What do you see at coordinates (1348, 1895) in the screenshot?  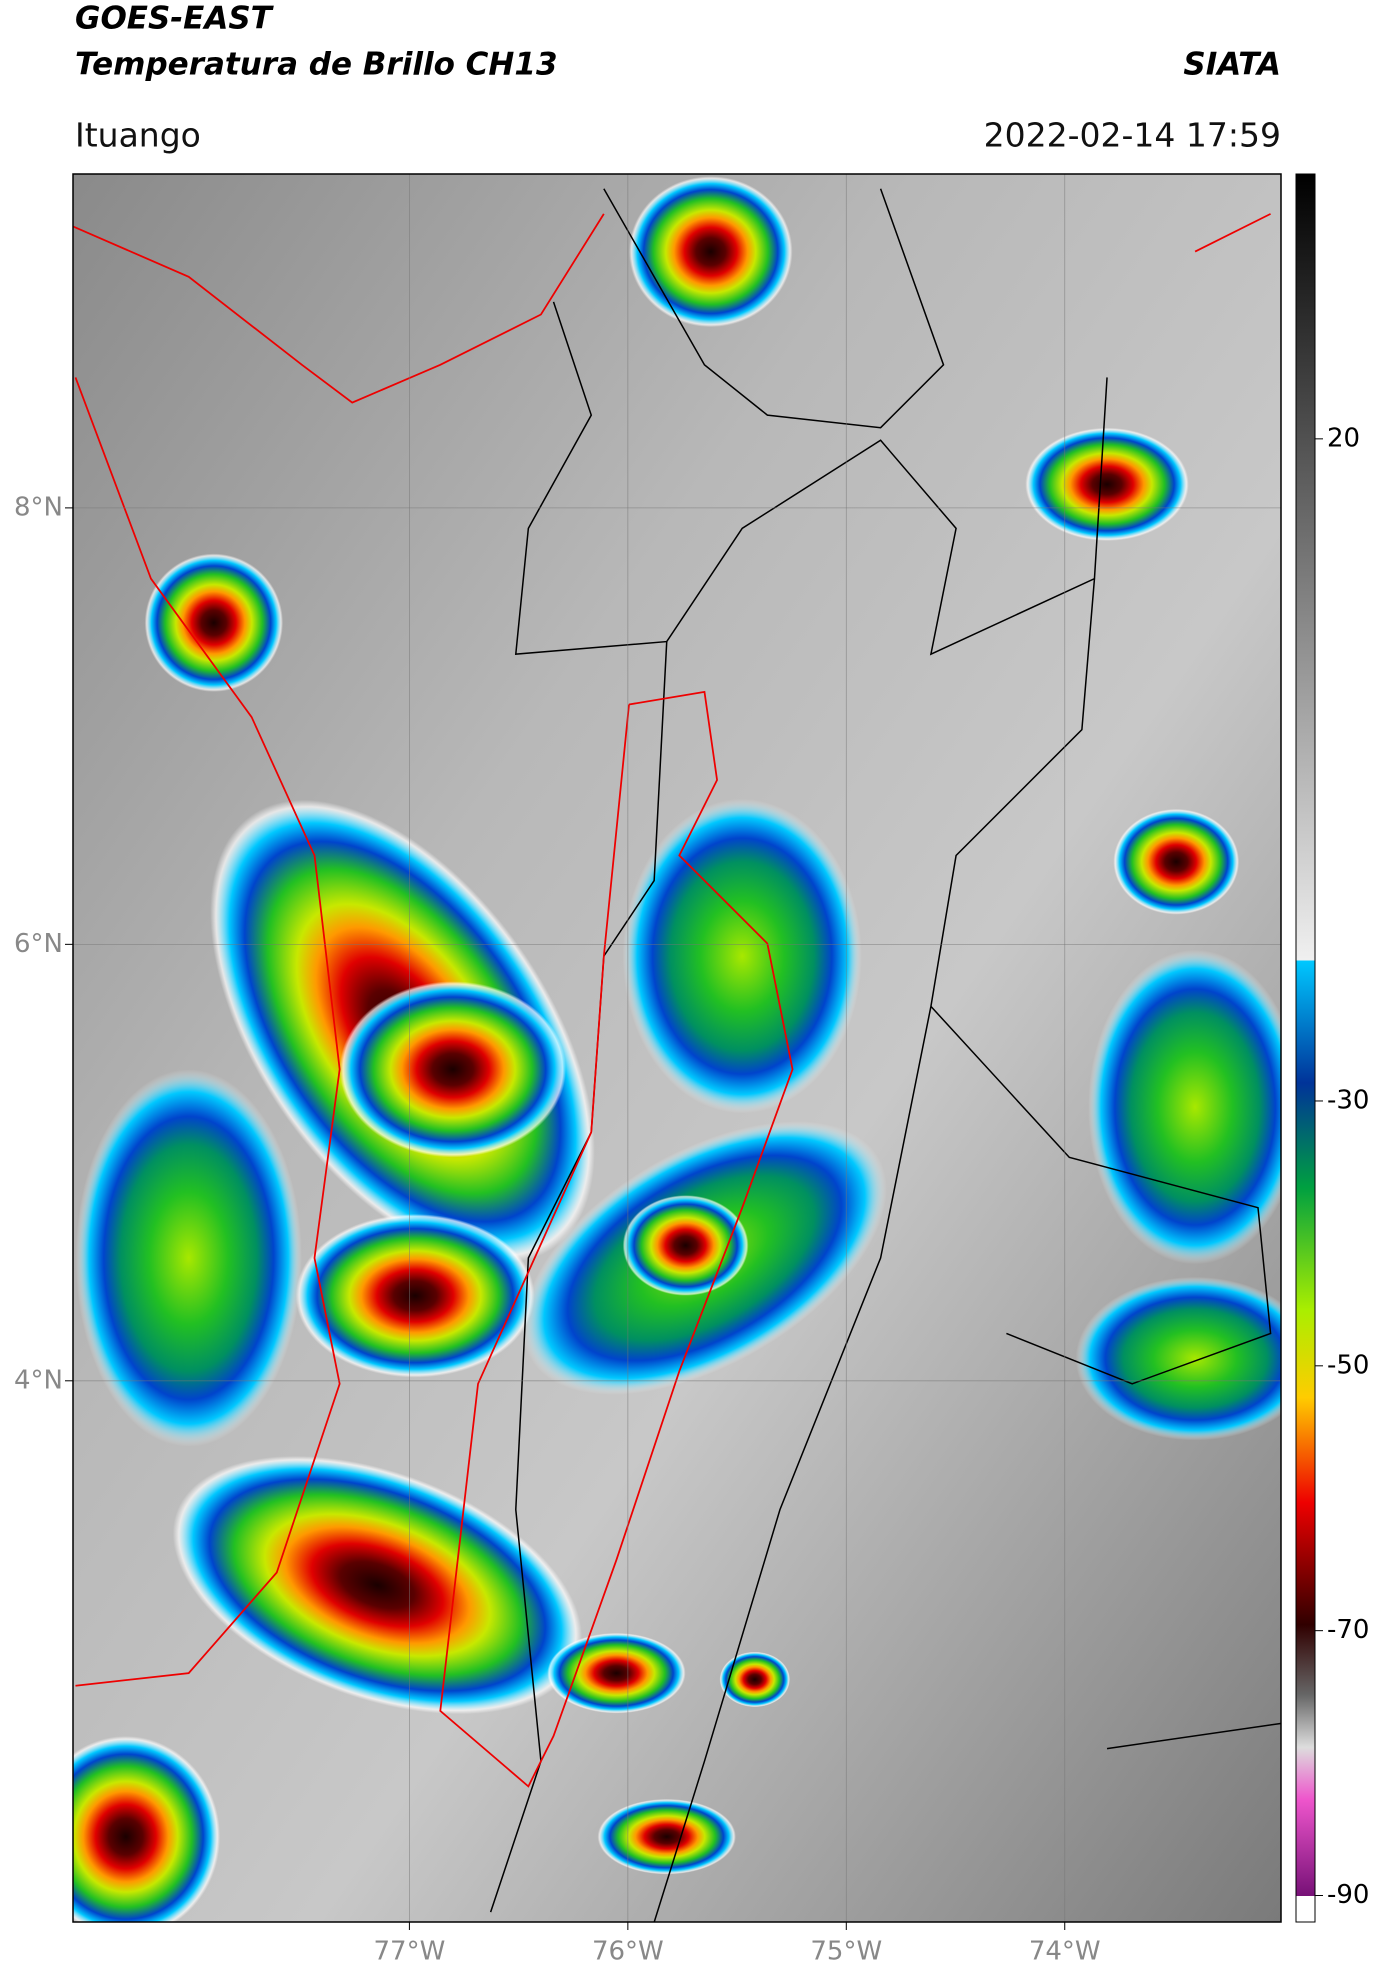 I see `colorbar-tick-label: -90` at bounding box center [1348, 1895].